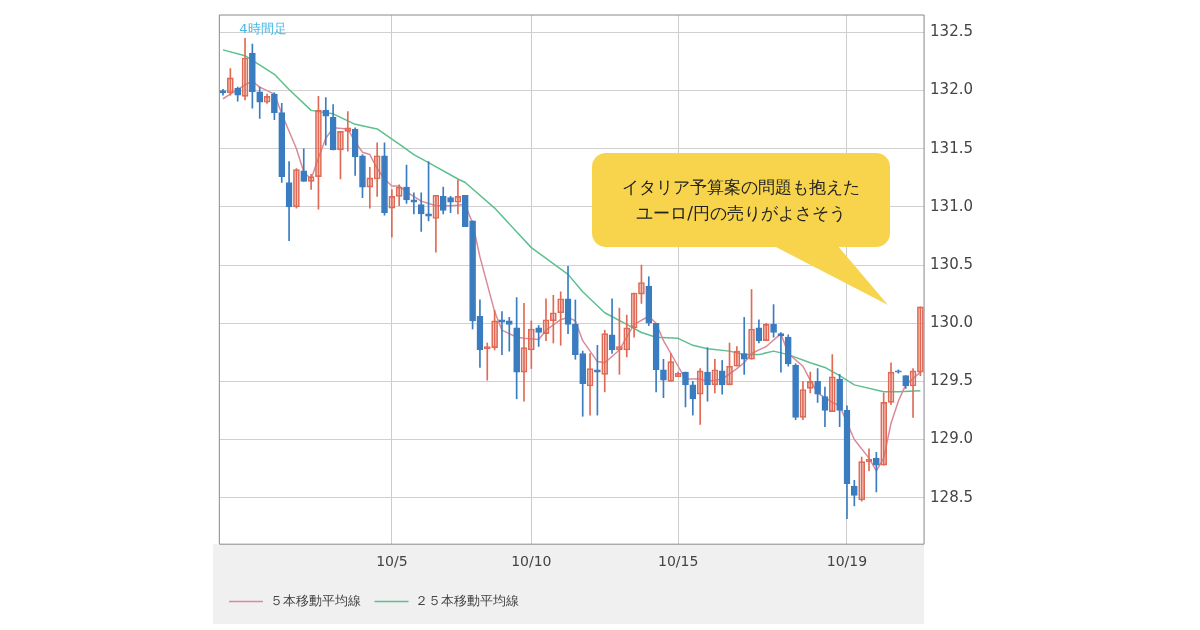 Image resolution: width=1200 pixels, height=630 pixels. Describe the element at coordinates (531, 561) in the screenshot. I see `x-tick-label: 10/10` at that location.